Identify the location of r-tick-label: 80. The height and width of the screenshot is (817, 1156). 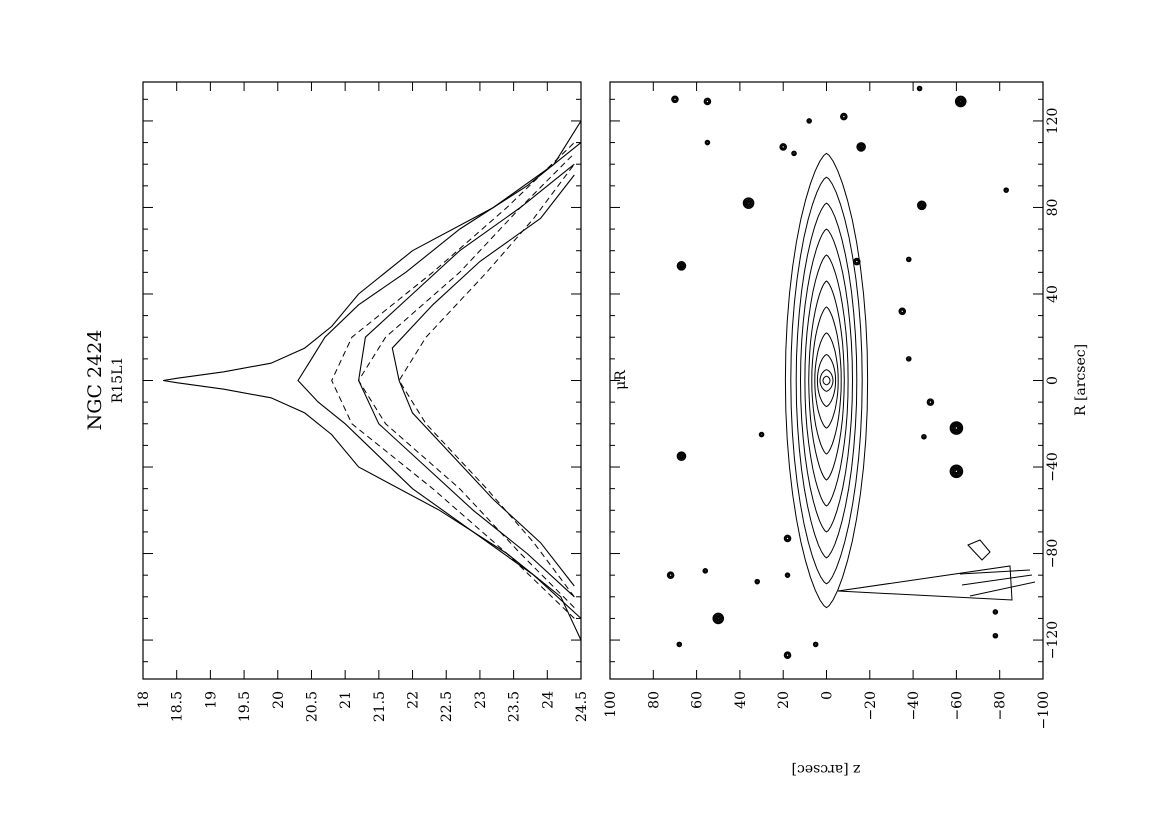
(1053, 208).